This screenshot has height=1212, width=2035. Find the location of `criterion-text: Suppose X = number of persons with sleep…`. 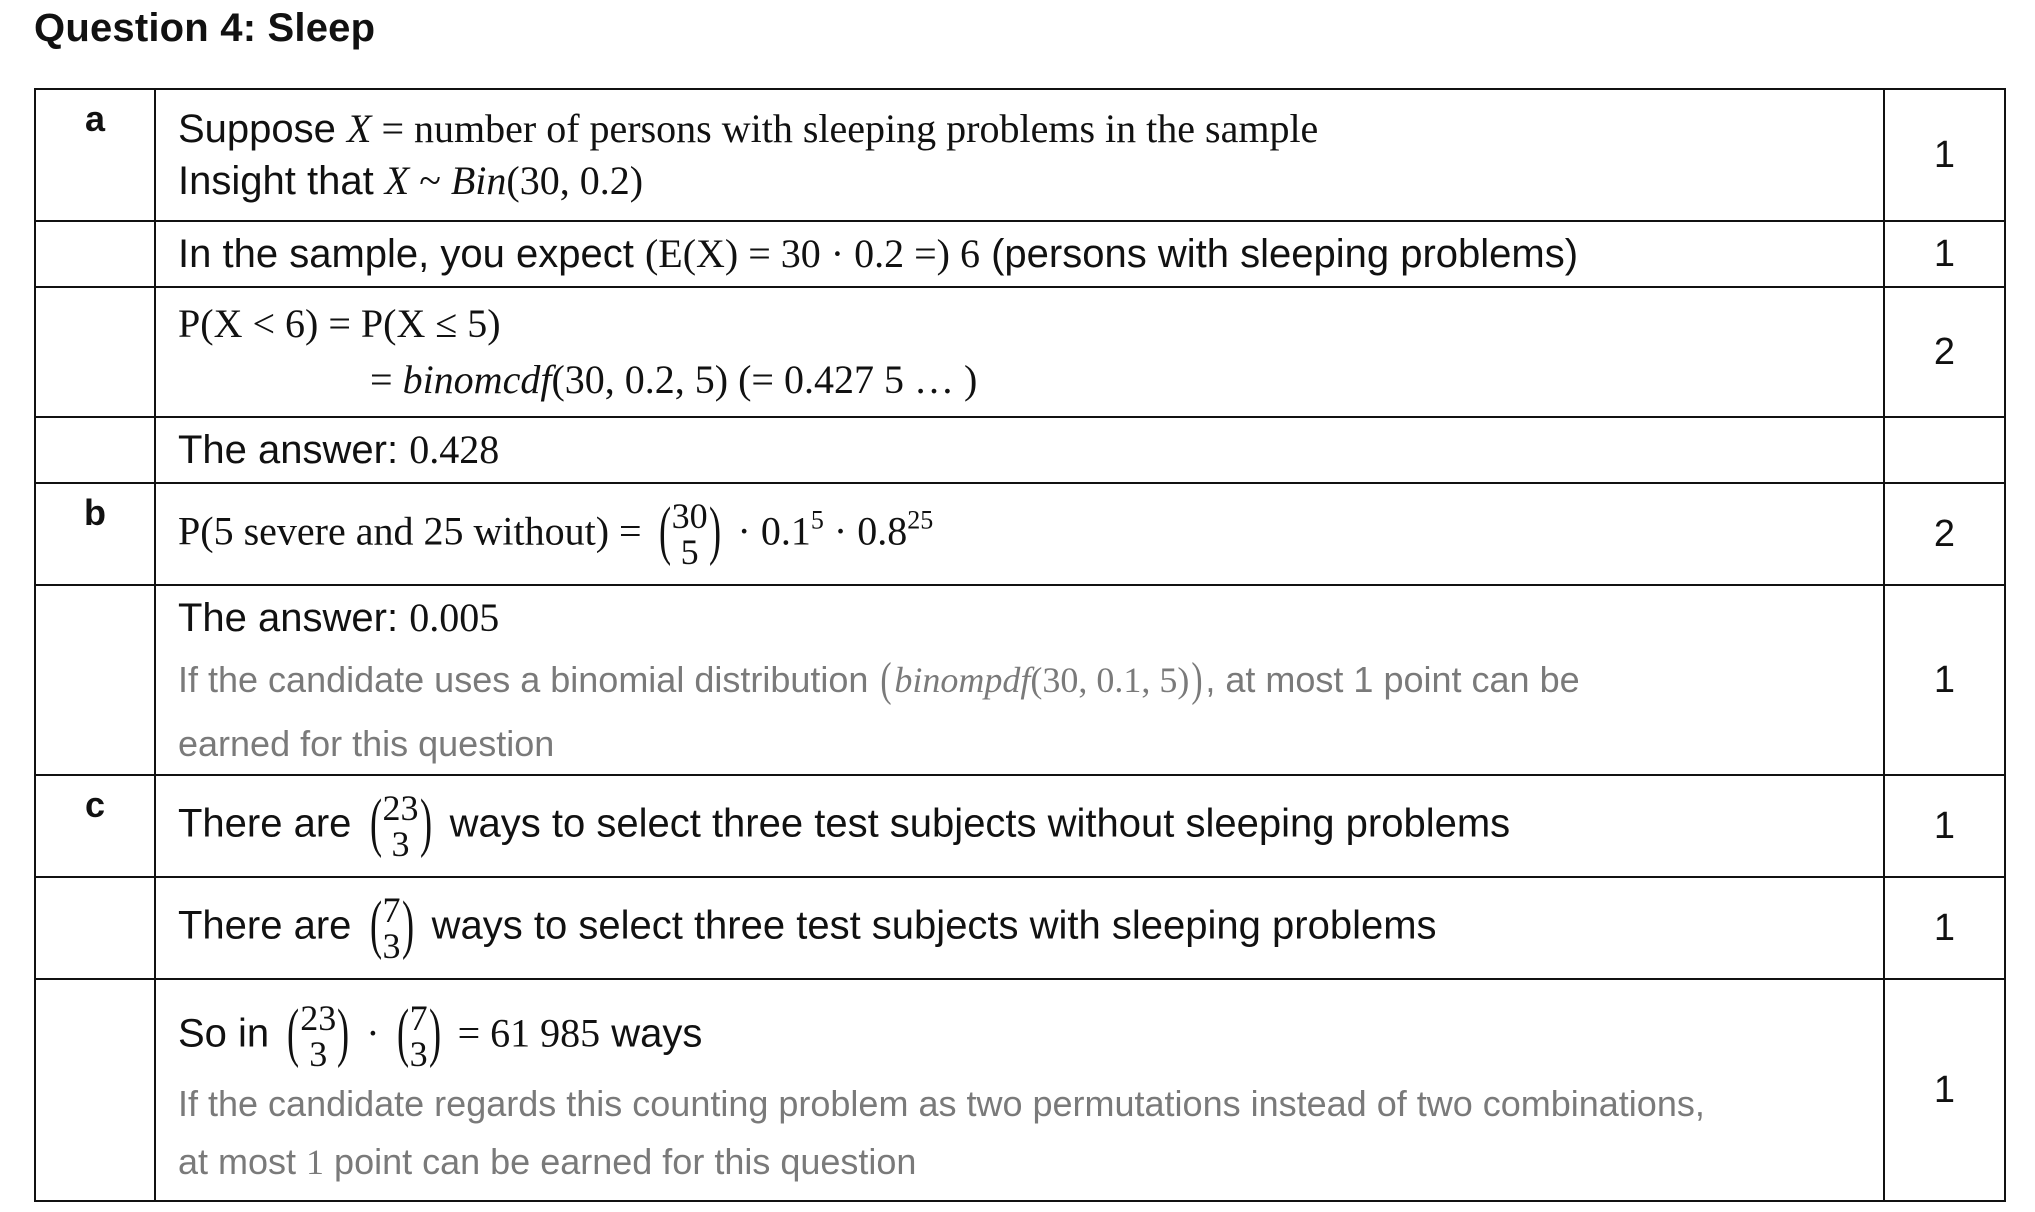

criterion-text: Suppose X = number of persons with sleep… is located at coordinates (1019, 155).